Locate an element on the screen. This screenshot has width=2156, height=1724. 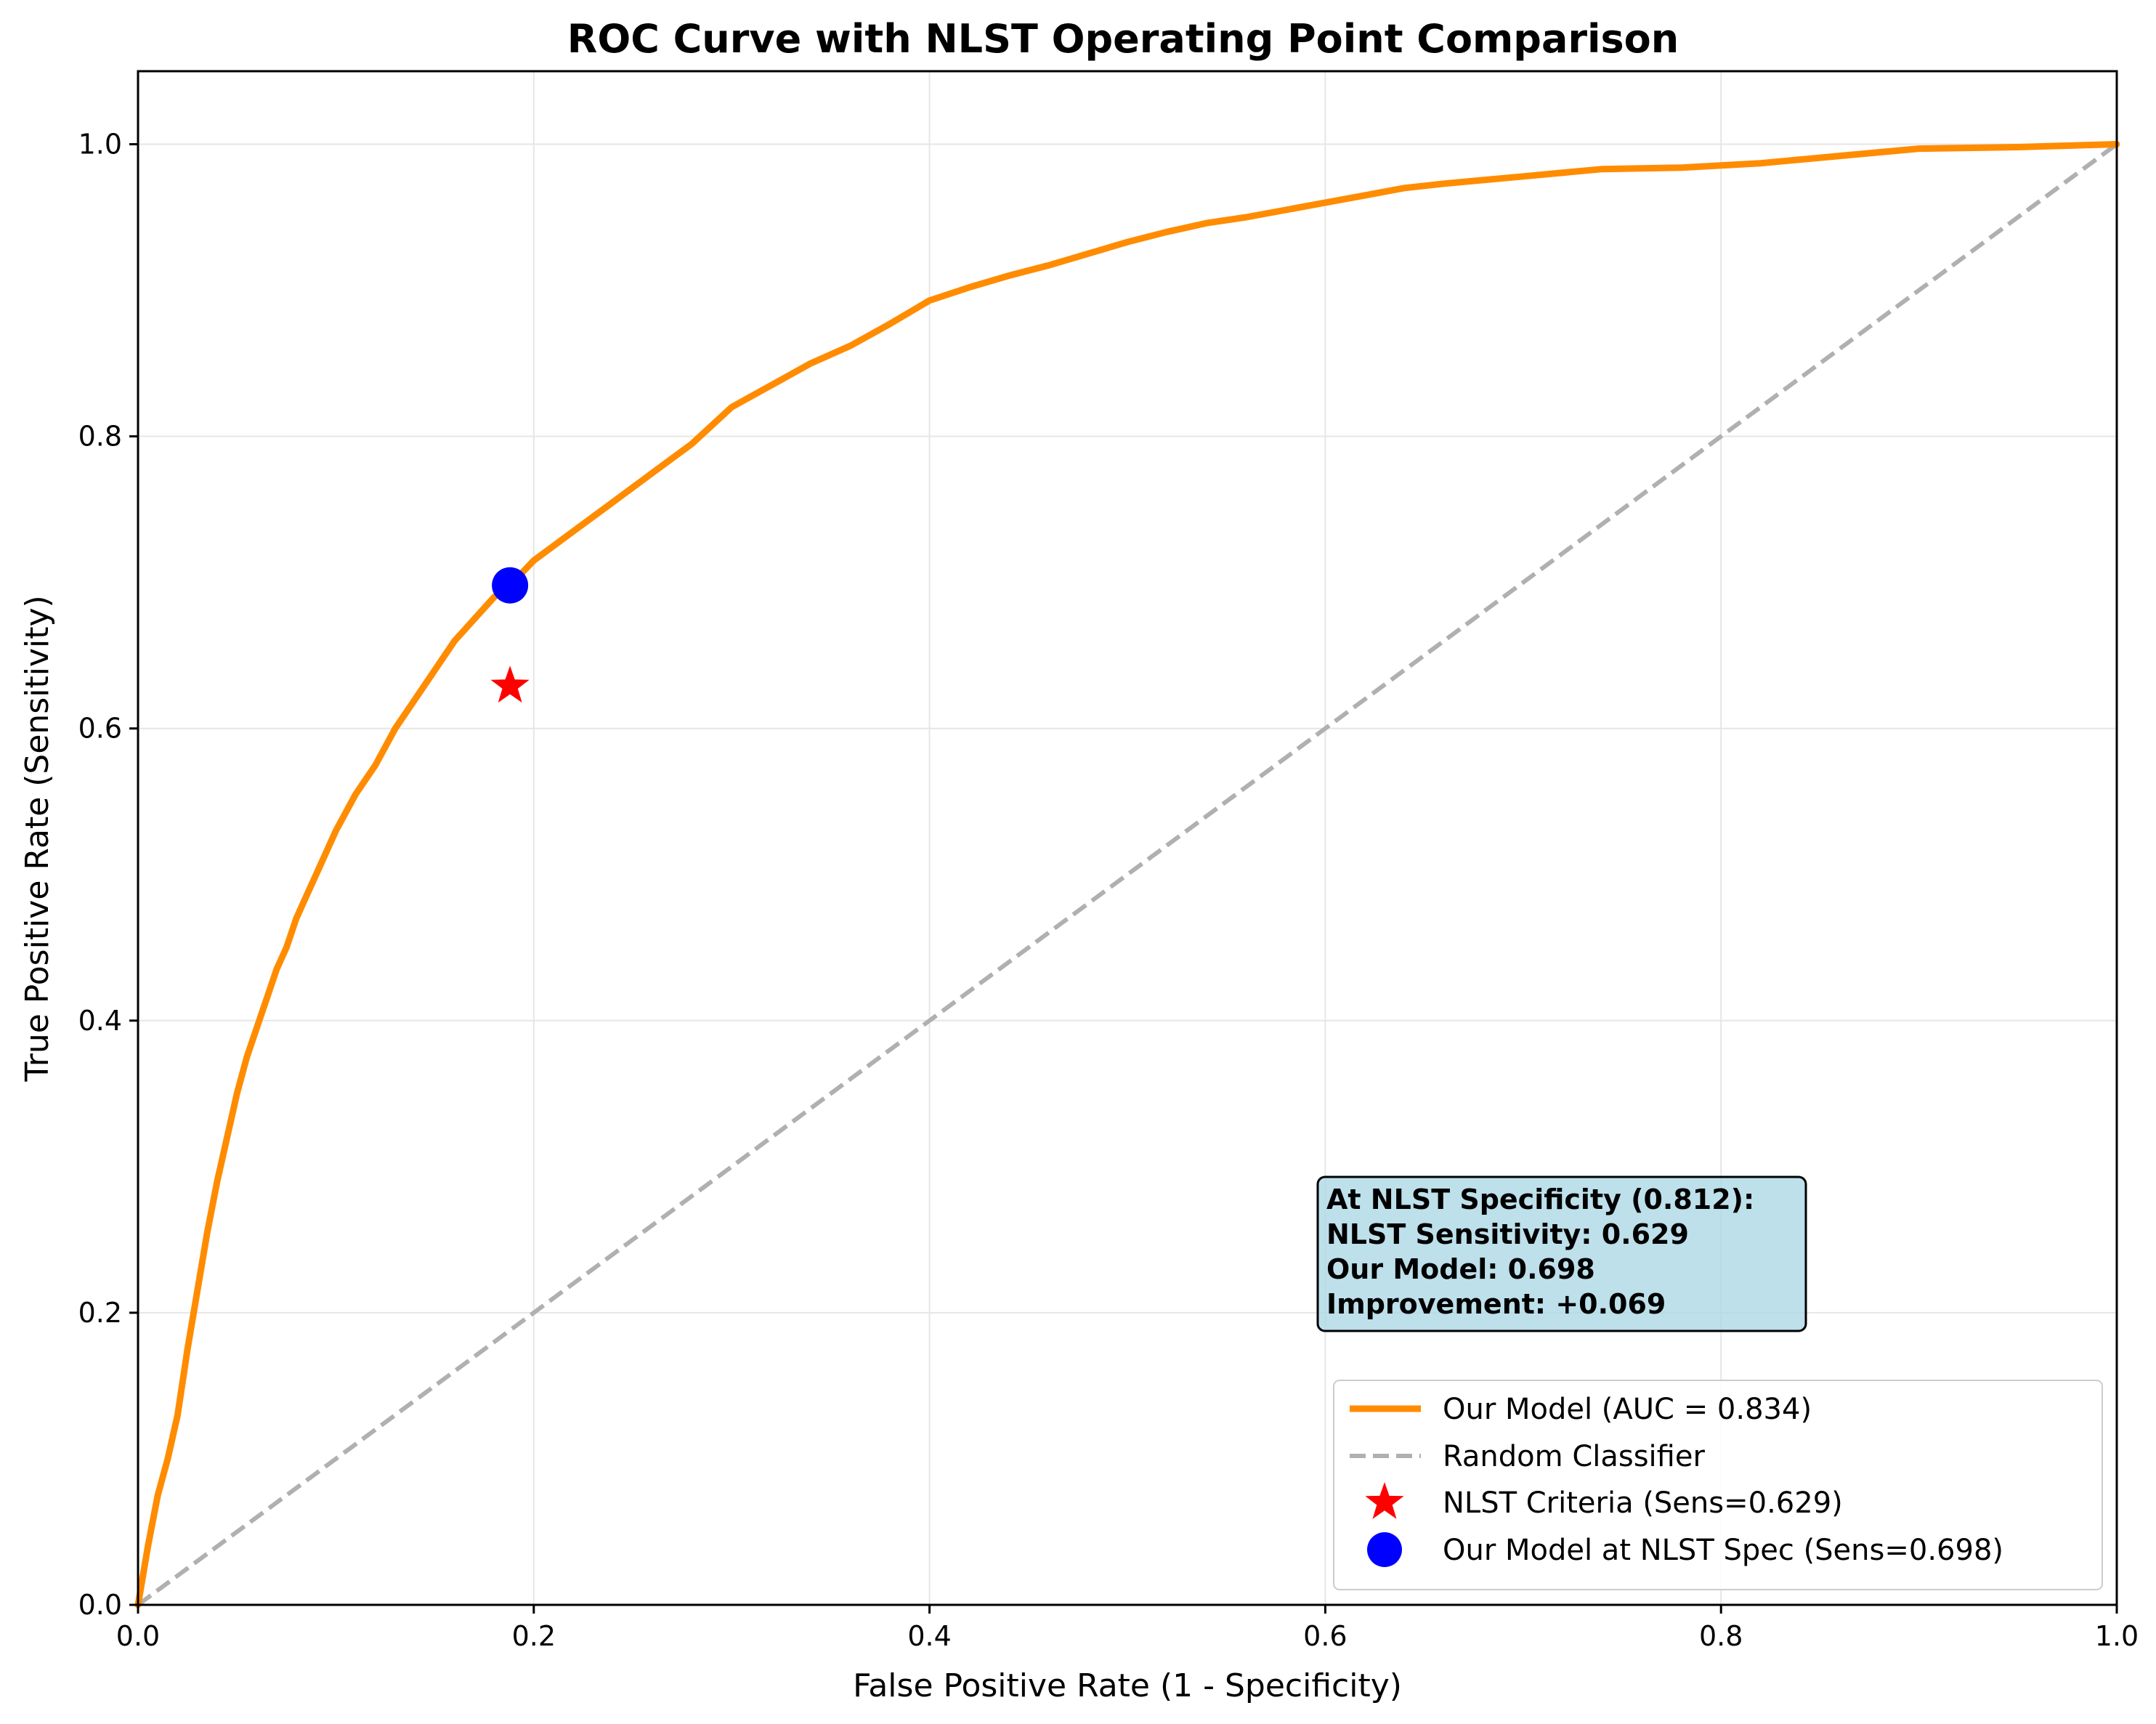
annotation-background is located at coordinates (1561, 1253).